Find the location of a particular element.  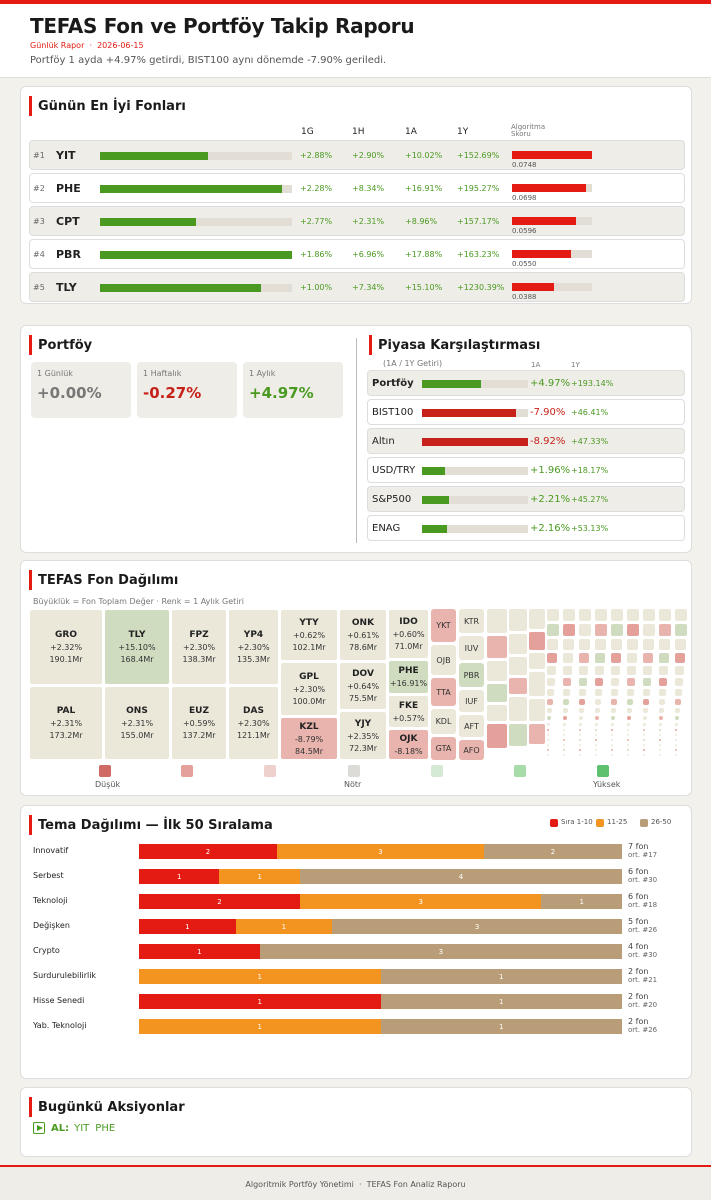

treemap-tile: IDO +0.60% 71.0Mr is located at coordinates (408, 634).